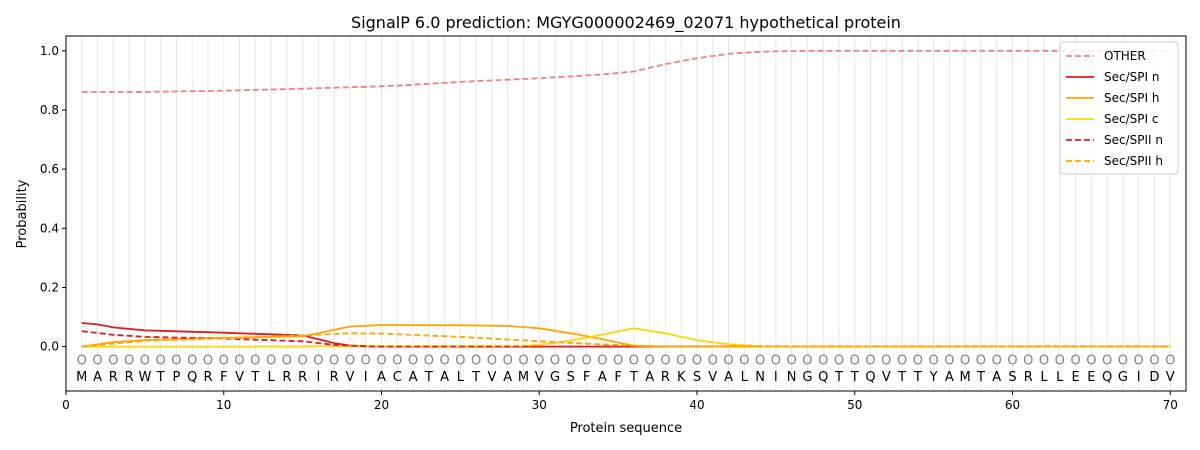 Image resolution: width=1200 pixels, height=450 pixels. I want to click on legend-label: Sec/SPII h, so click(1133, 161).